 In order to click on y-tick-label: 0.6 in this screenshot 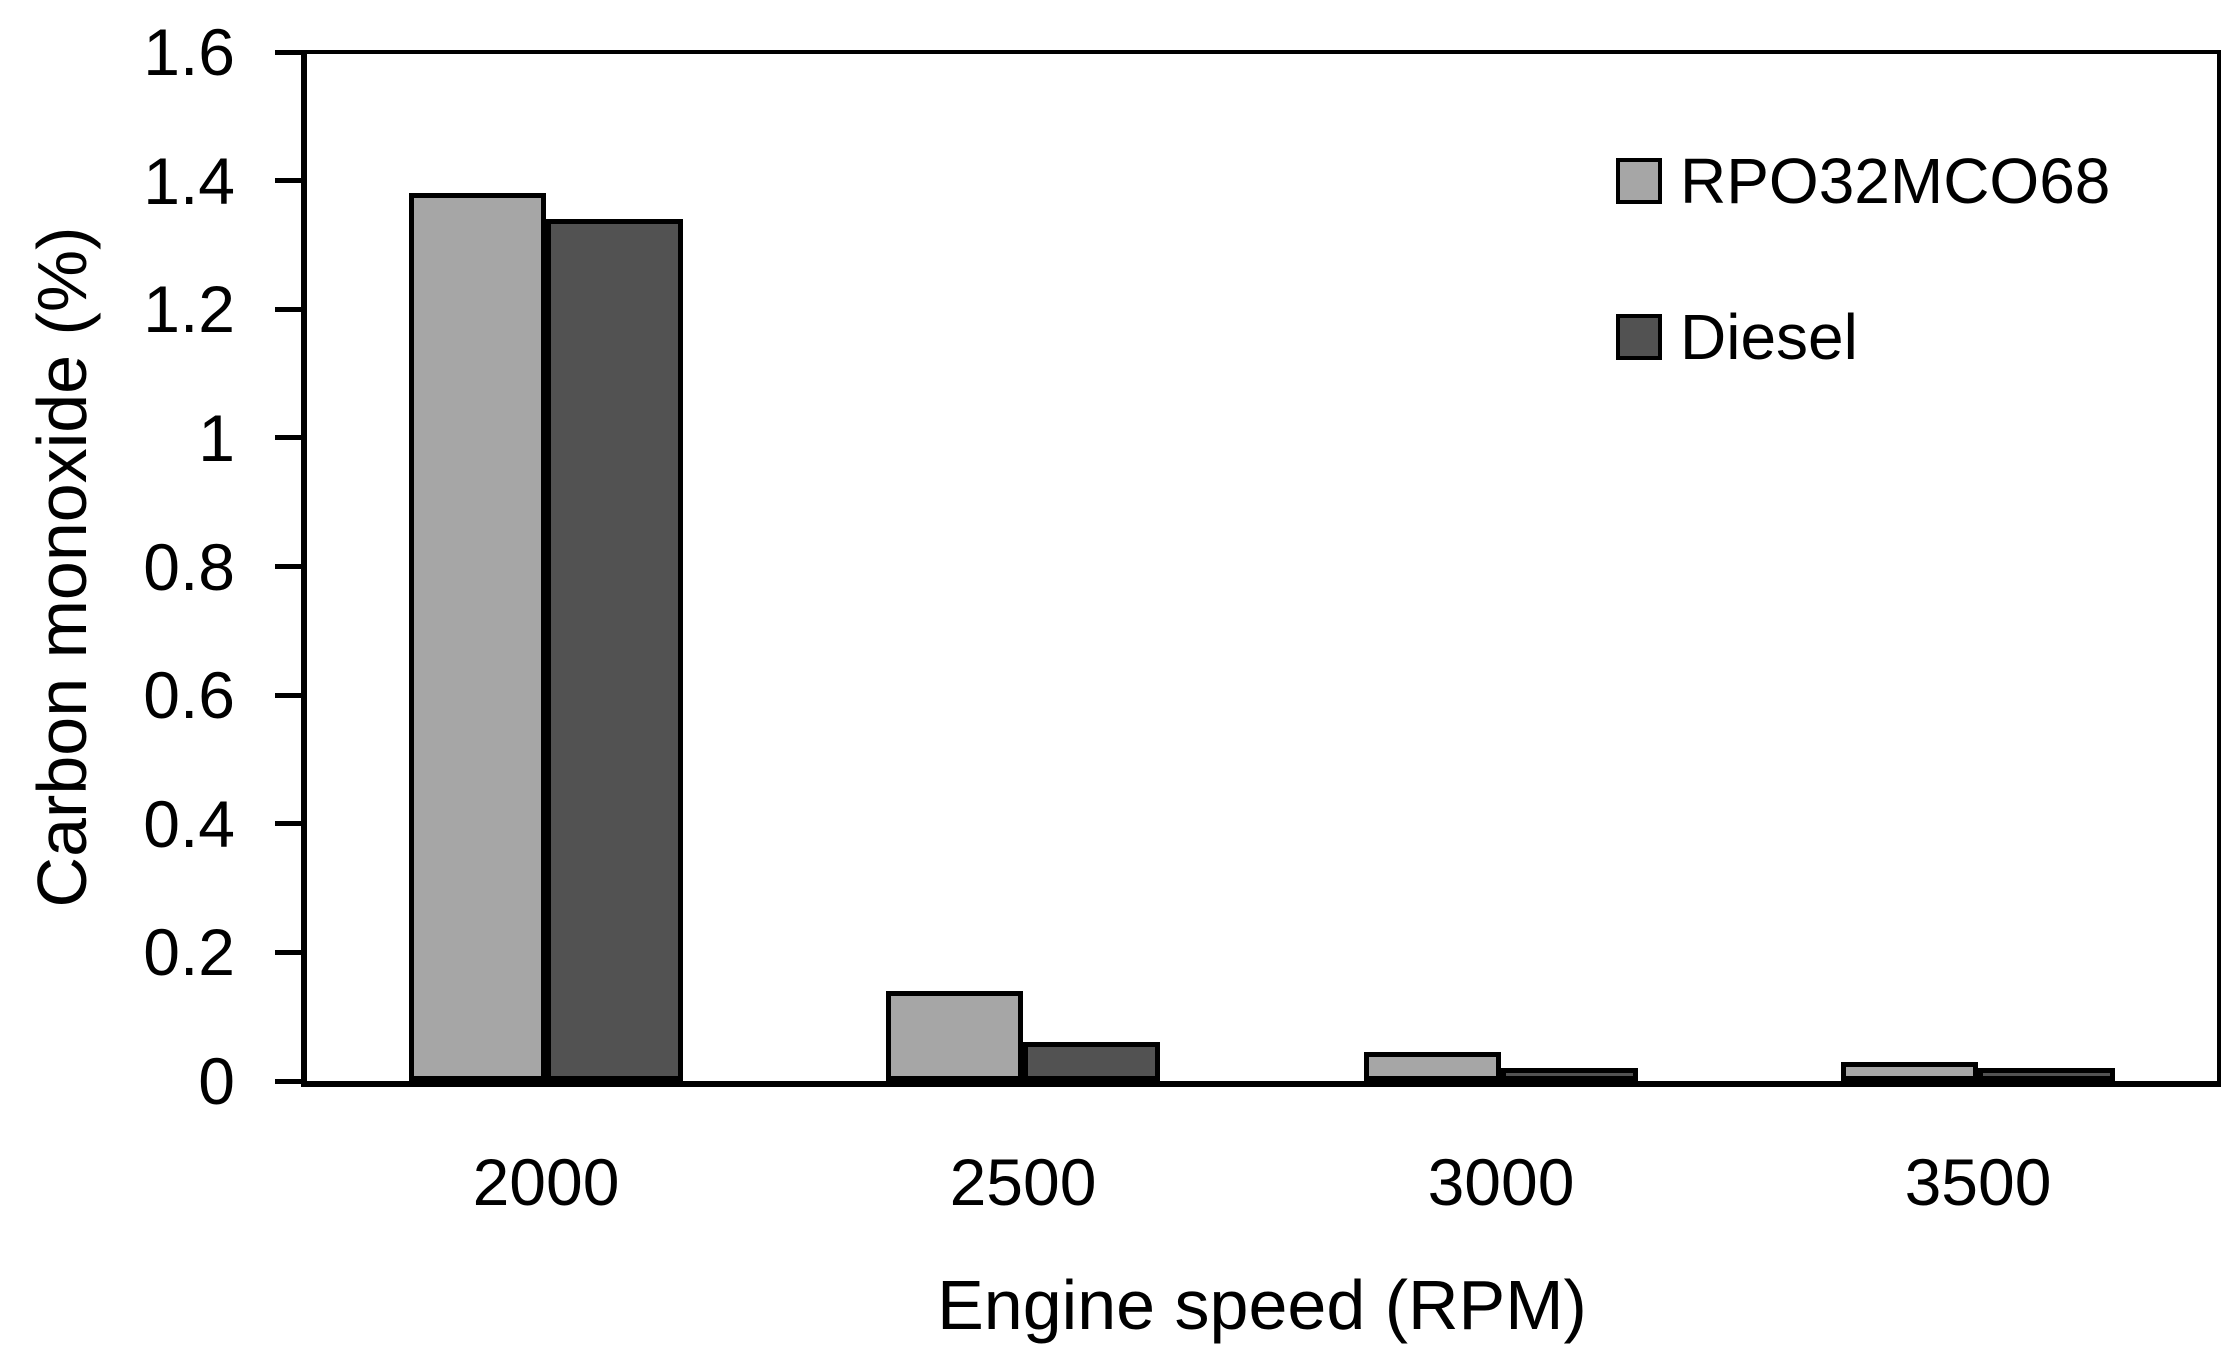, I will do `click(189, 695)`.